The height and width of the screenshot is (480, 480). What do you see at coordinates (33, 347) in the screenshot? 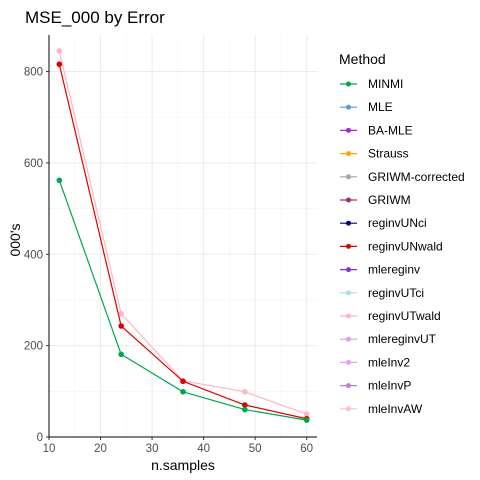
I see `y-tick-label: 200` at bounding box center [33, 347].